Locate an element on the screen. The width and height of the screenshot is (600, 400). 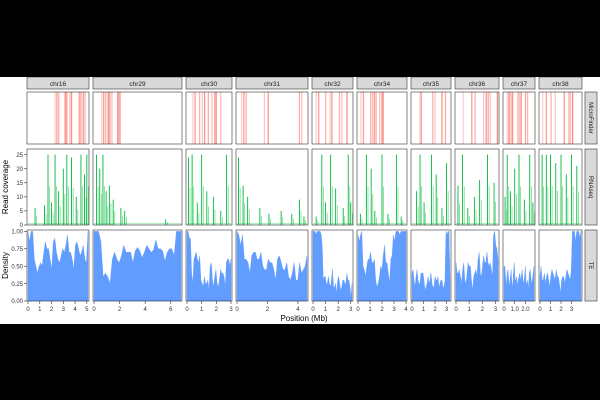
y-tick-label: 0.25 is located at coordinates (17, 285).